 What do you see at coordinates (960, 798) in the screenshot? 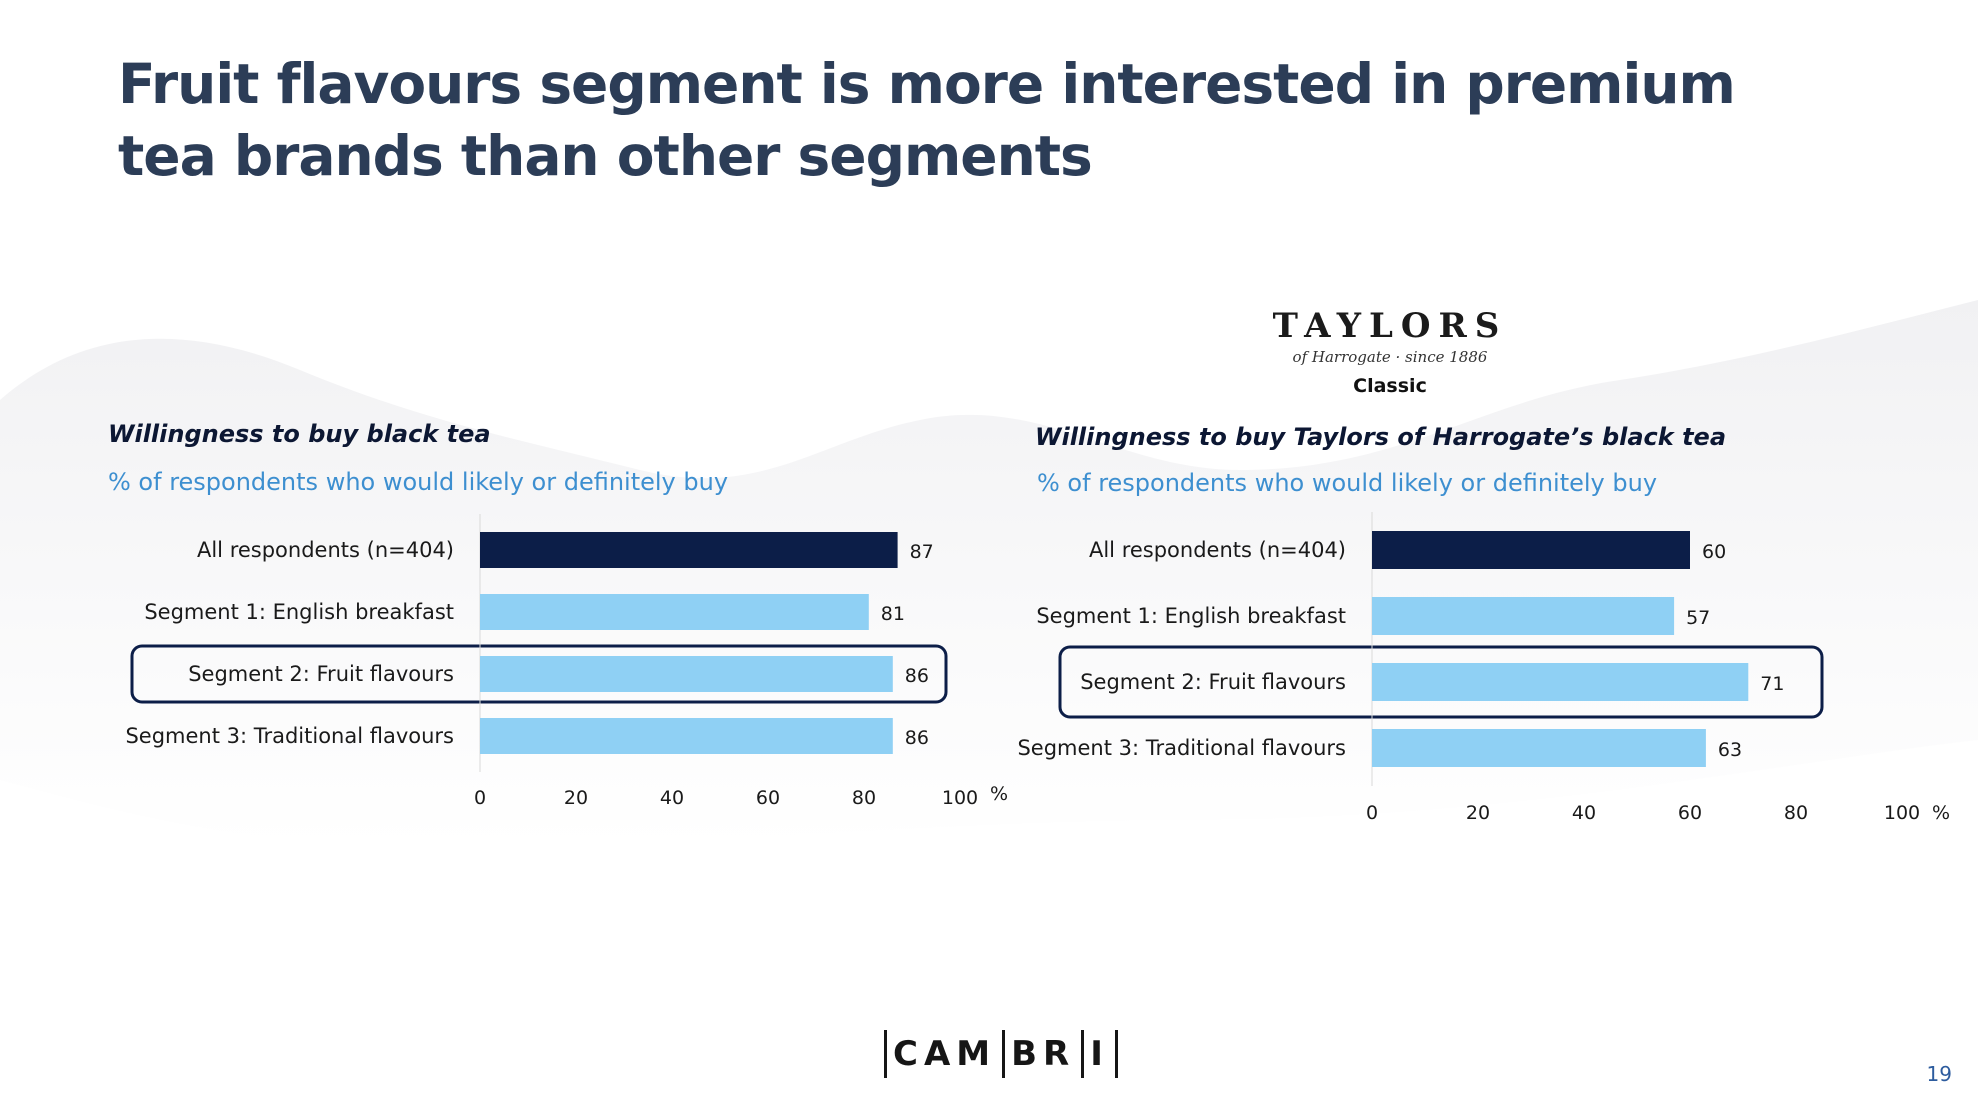
I see `chart1-tick-label: 100` at bounding box center [960, 798].